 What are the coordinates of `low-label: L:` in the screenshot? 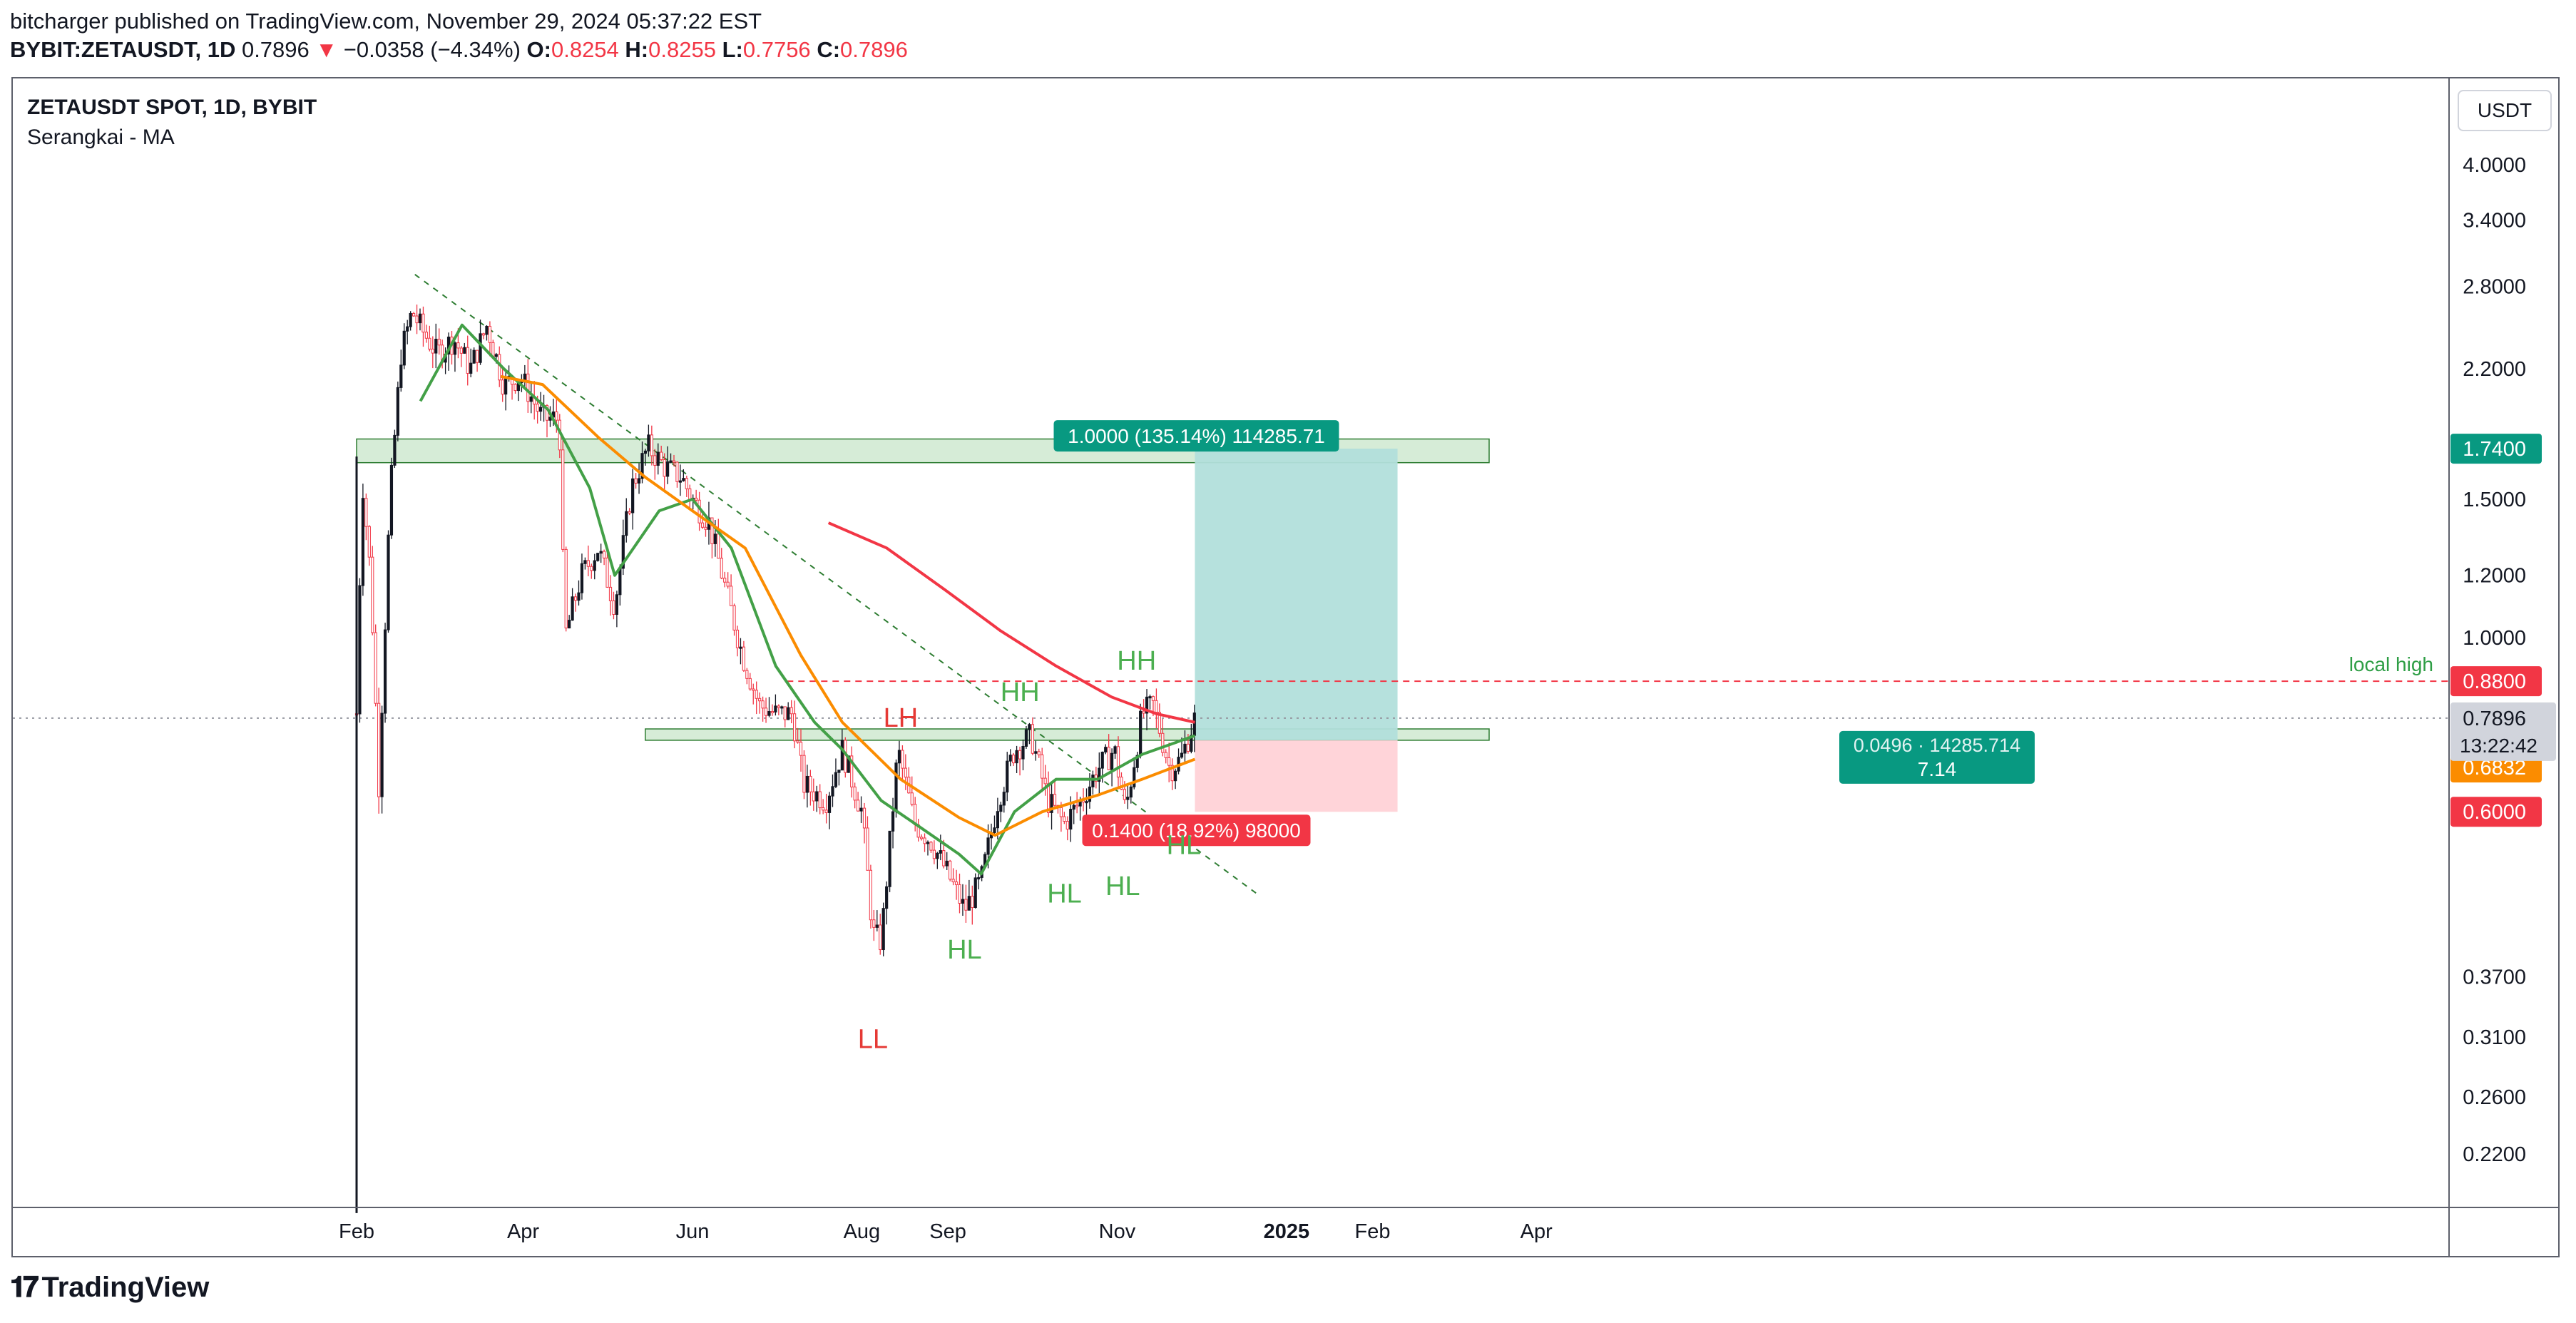 It's located at (732, 49).